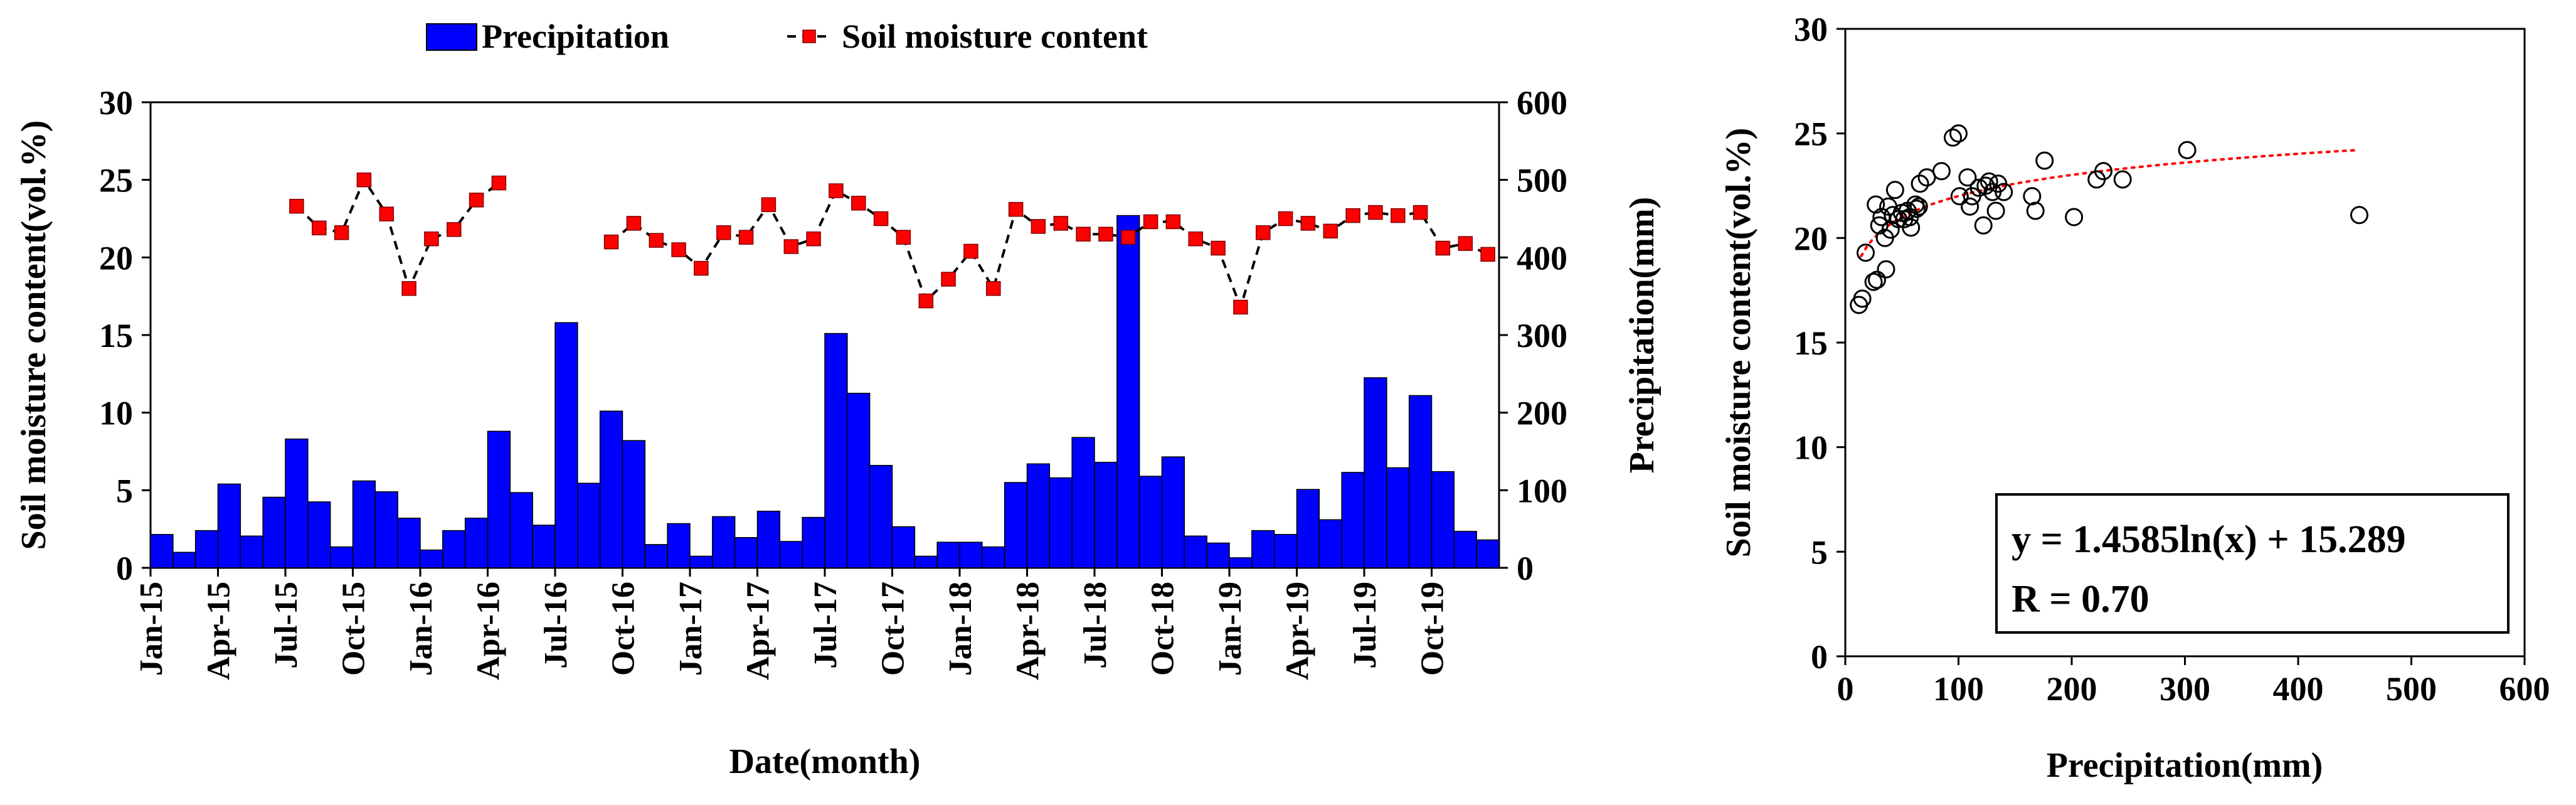 The width and height of the screenshot is (2576, 805). What do you see at coordinates (1811, 448) in the screenshot?
I see `scatter-y-tick-label: 10` at bounding box center [1811, 448].